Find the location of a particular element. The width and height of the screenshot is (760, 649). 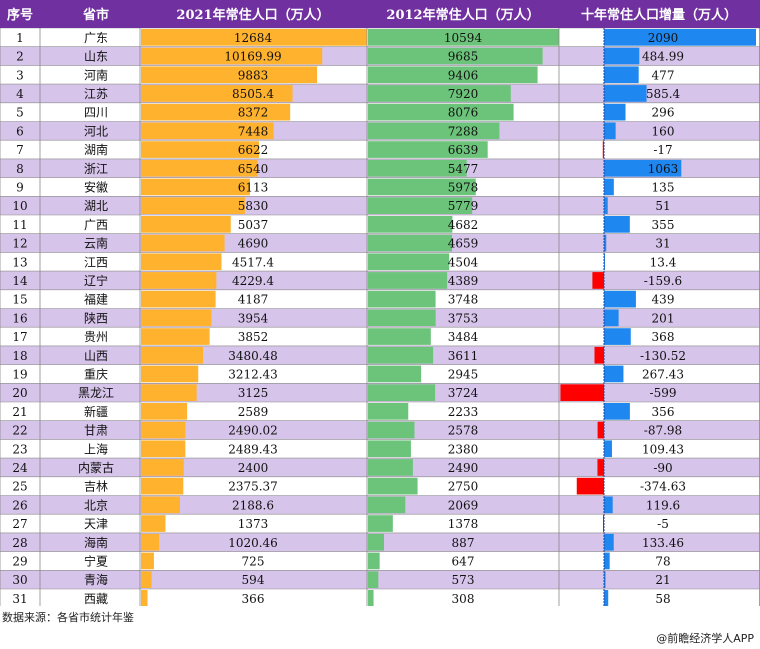

cell-index: 28 is located at coordinates (19, 543).